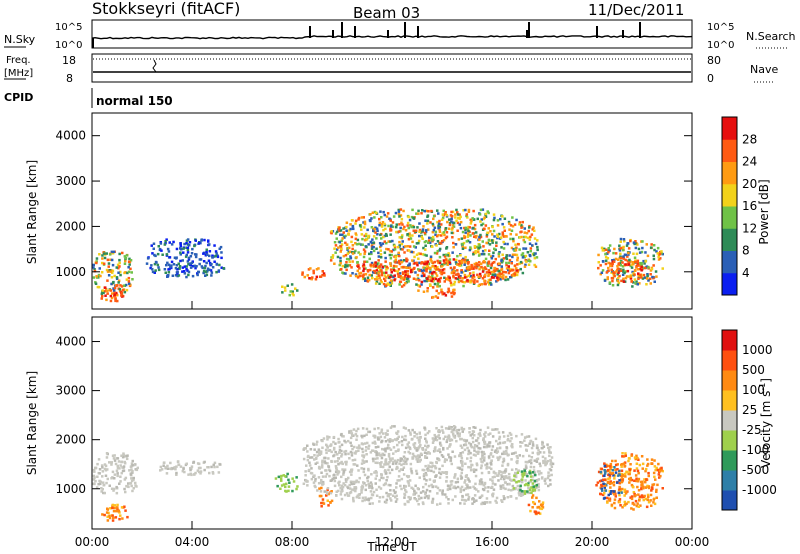  I want to click on freq-frame, so click(392, 68).